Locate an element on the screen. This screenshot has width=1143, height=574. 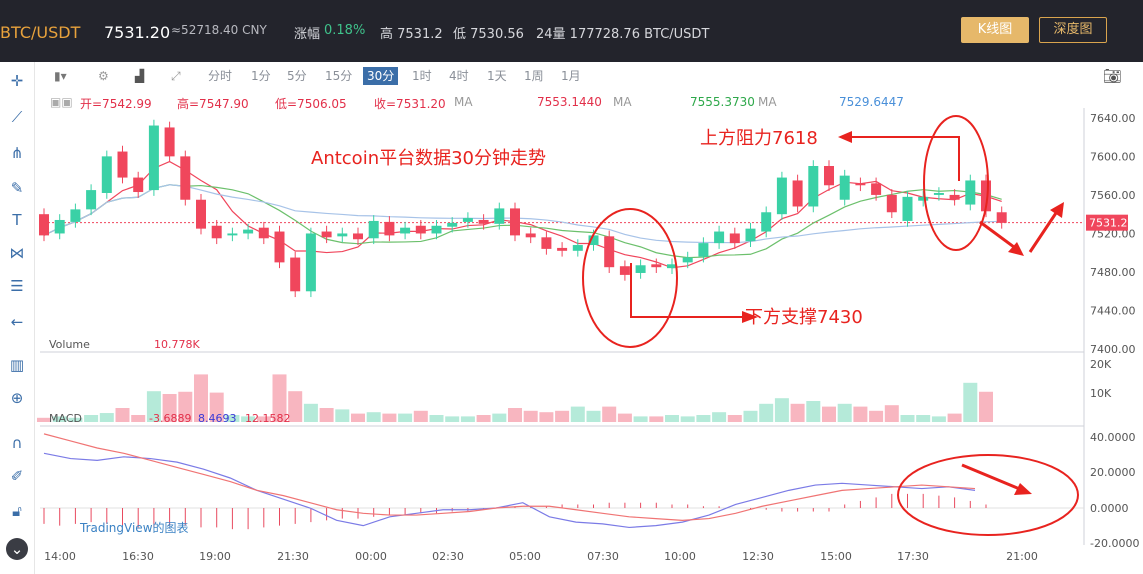
change-value: 0.18% is located at coordinates (345, 30).